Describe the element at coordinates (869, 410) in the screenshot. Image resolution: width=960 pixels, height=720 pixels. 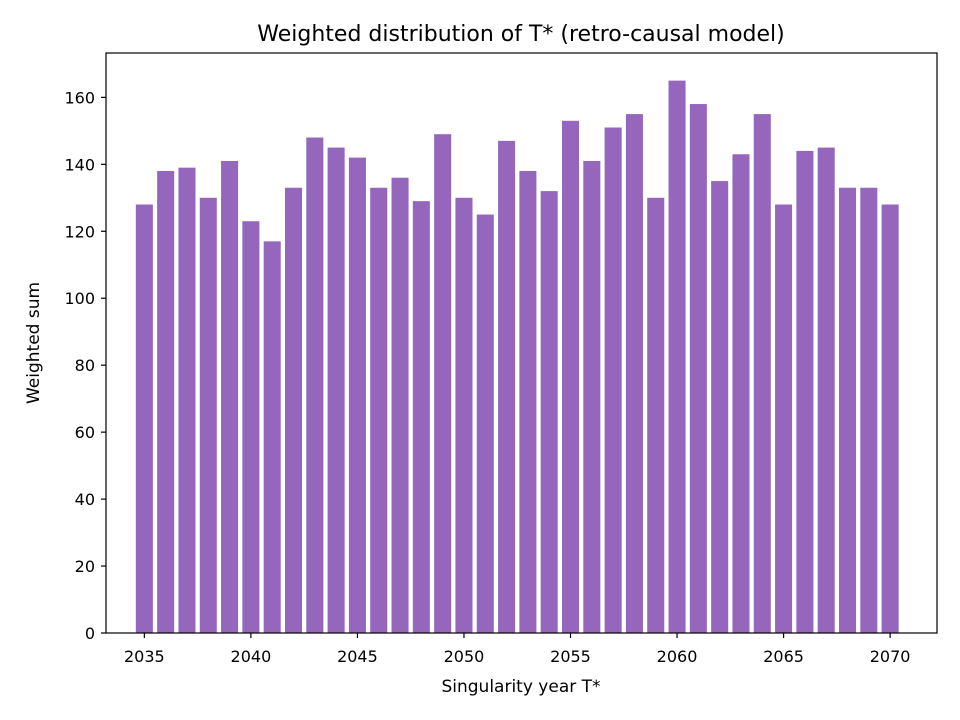
I see `bar-2069` at that location.